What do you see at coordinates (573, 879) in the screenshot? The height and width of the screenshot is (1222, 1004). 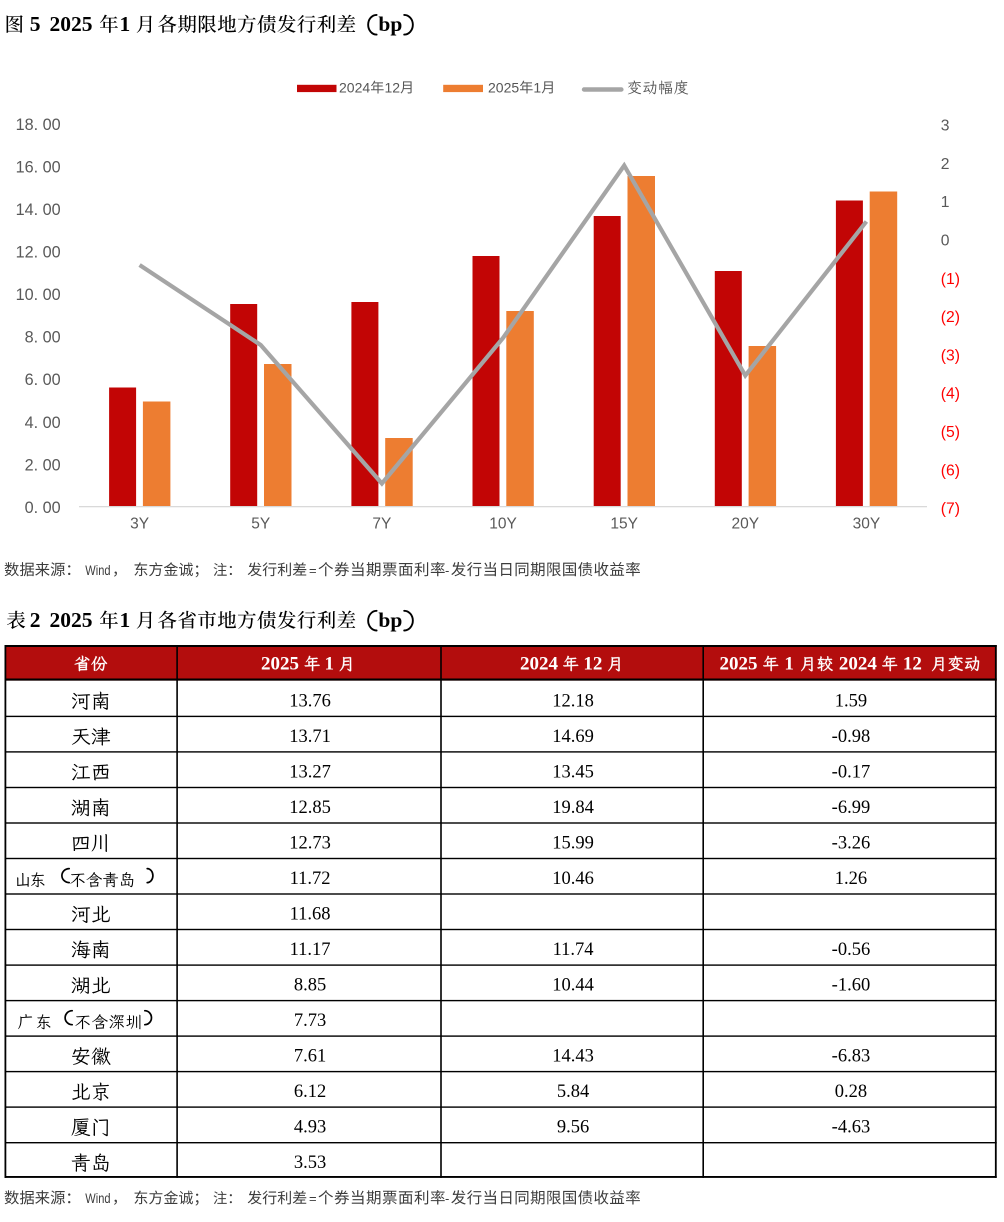 I see `svg-text: 10.46` at bounding box center [573, 879].